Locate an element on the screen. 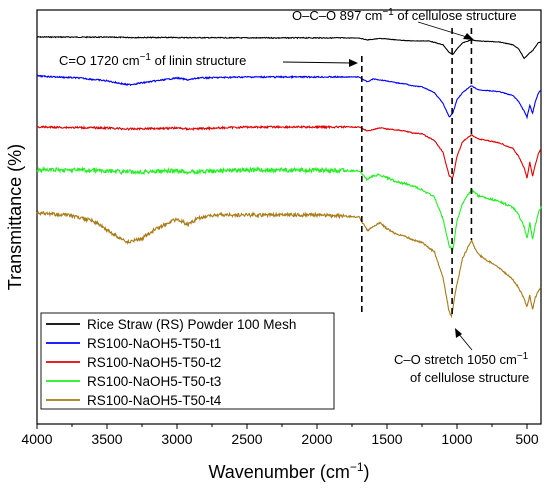 The width and height of the screenshot is (550, 492). svg-text:C=O 1720 cm−1 of linin structu: C=O 1720 cm−1 of linin structure is located at coordinates (152, 60).